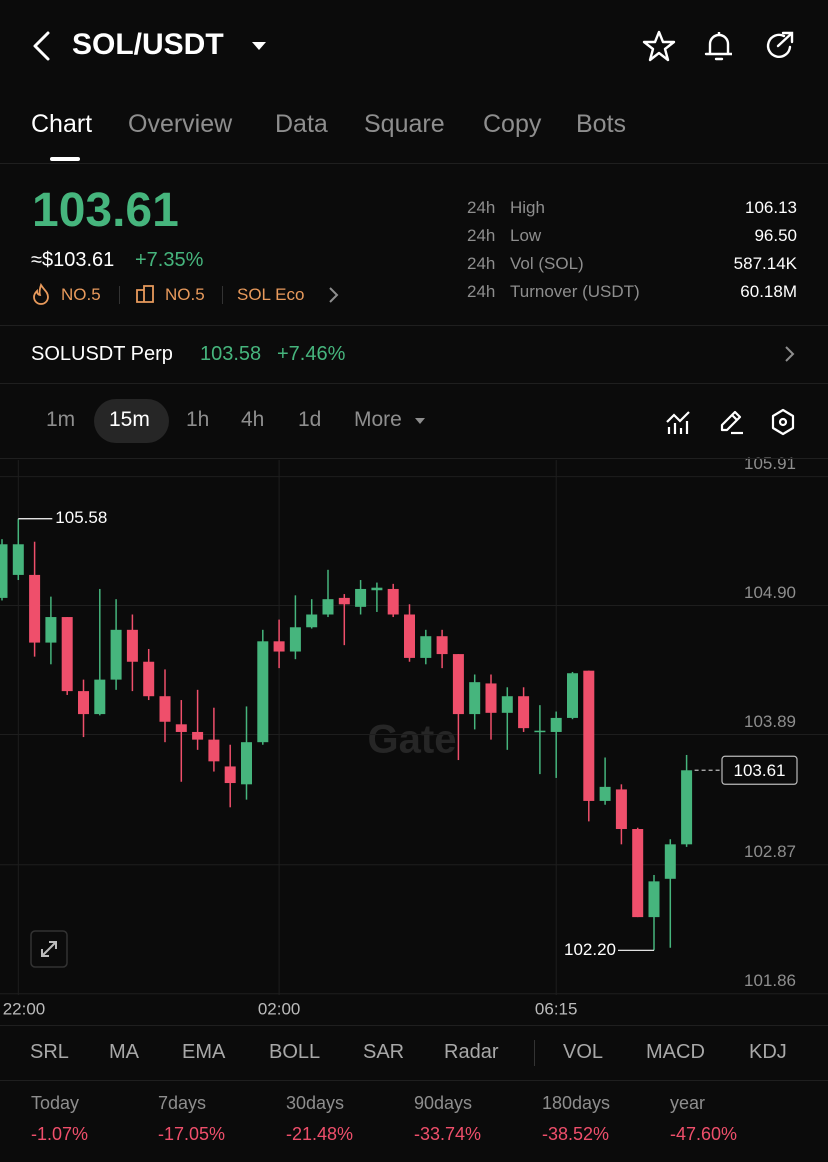 The height and width of the screenshot is (1162, 828). What do you see at coordinates (129, 419) in the screenshot?
I see `interval: 15m` at bounding box center [129, 419].